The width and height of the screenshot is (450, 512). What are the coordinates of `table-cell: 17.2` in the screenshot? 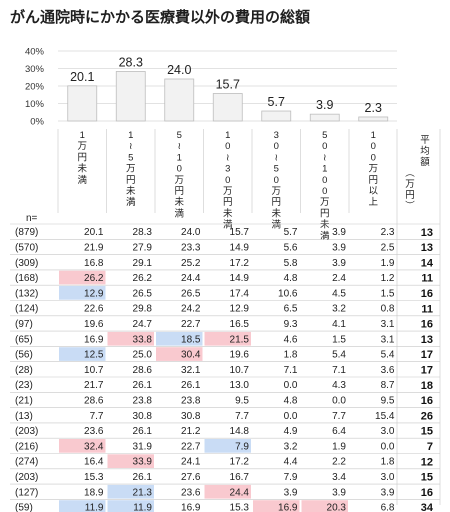 It's located at (240, 462).